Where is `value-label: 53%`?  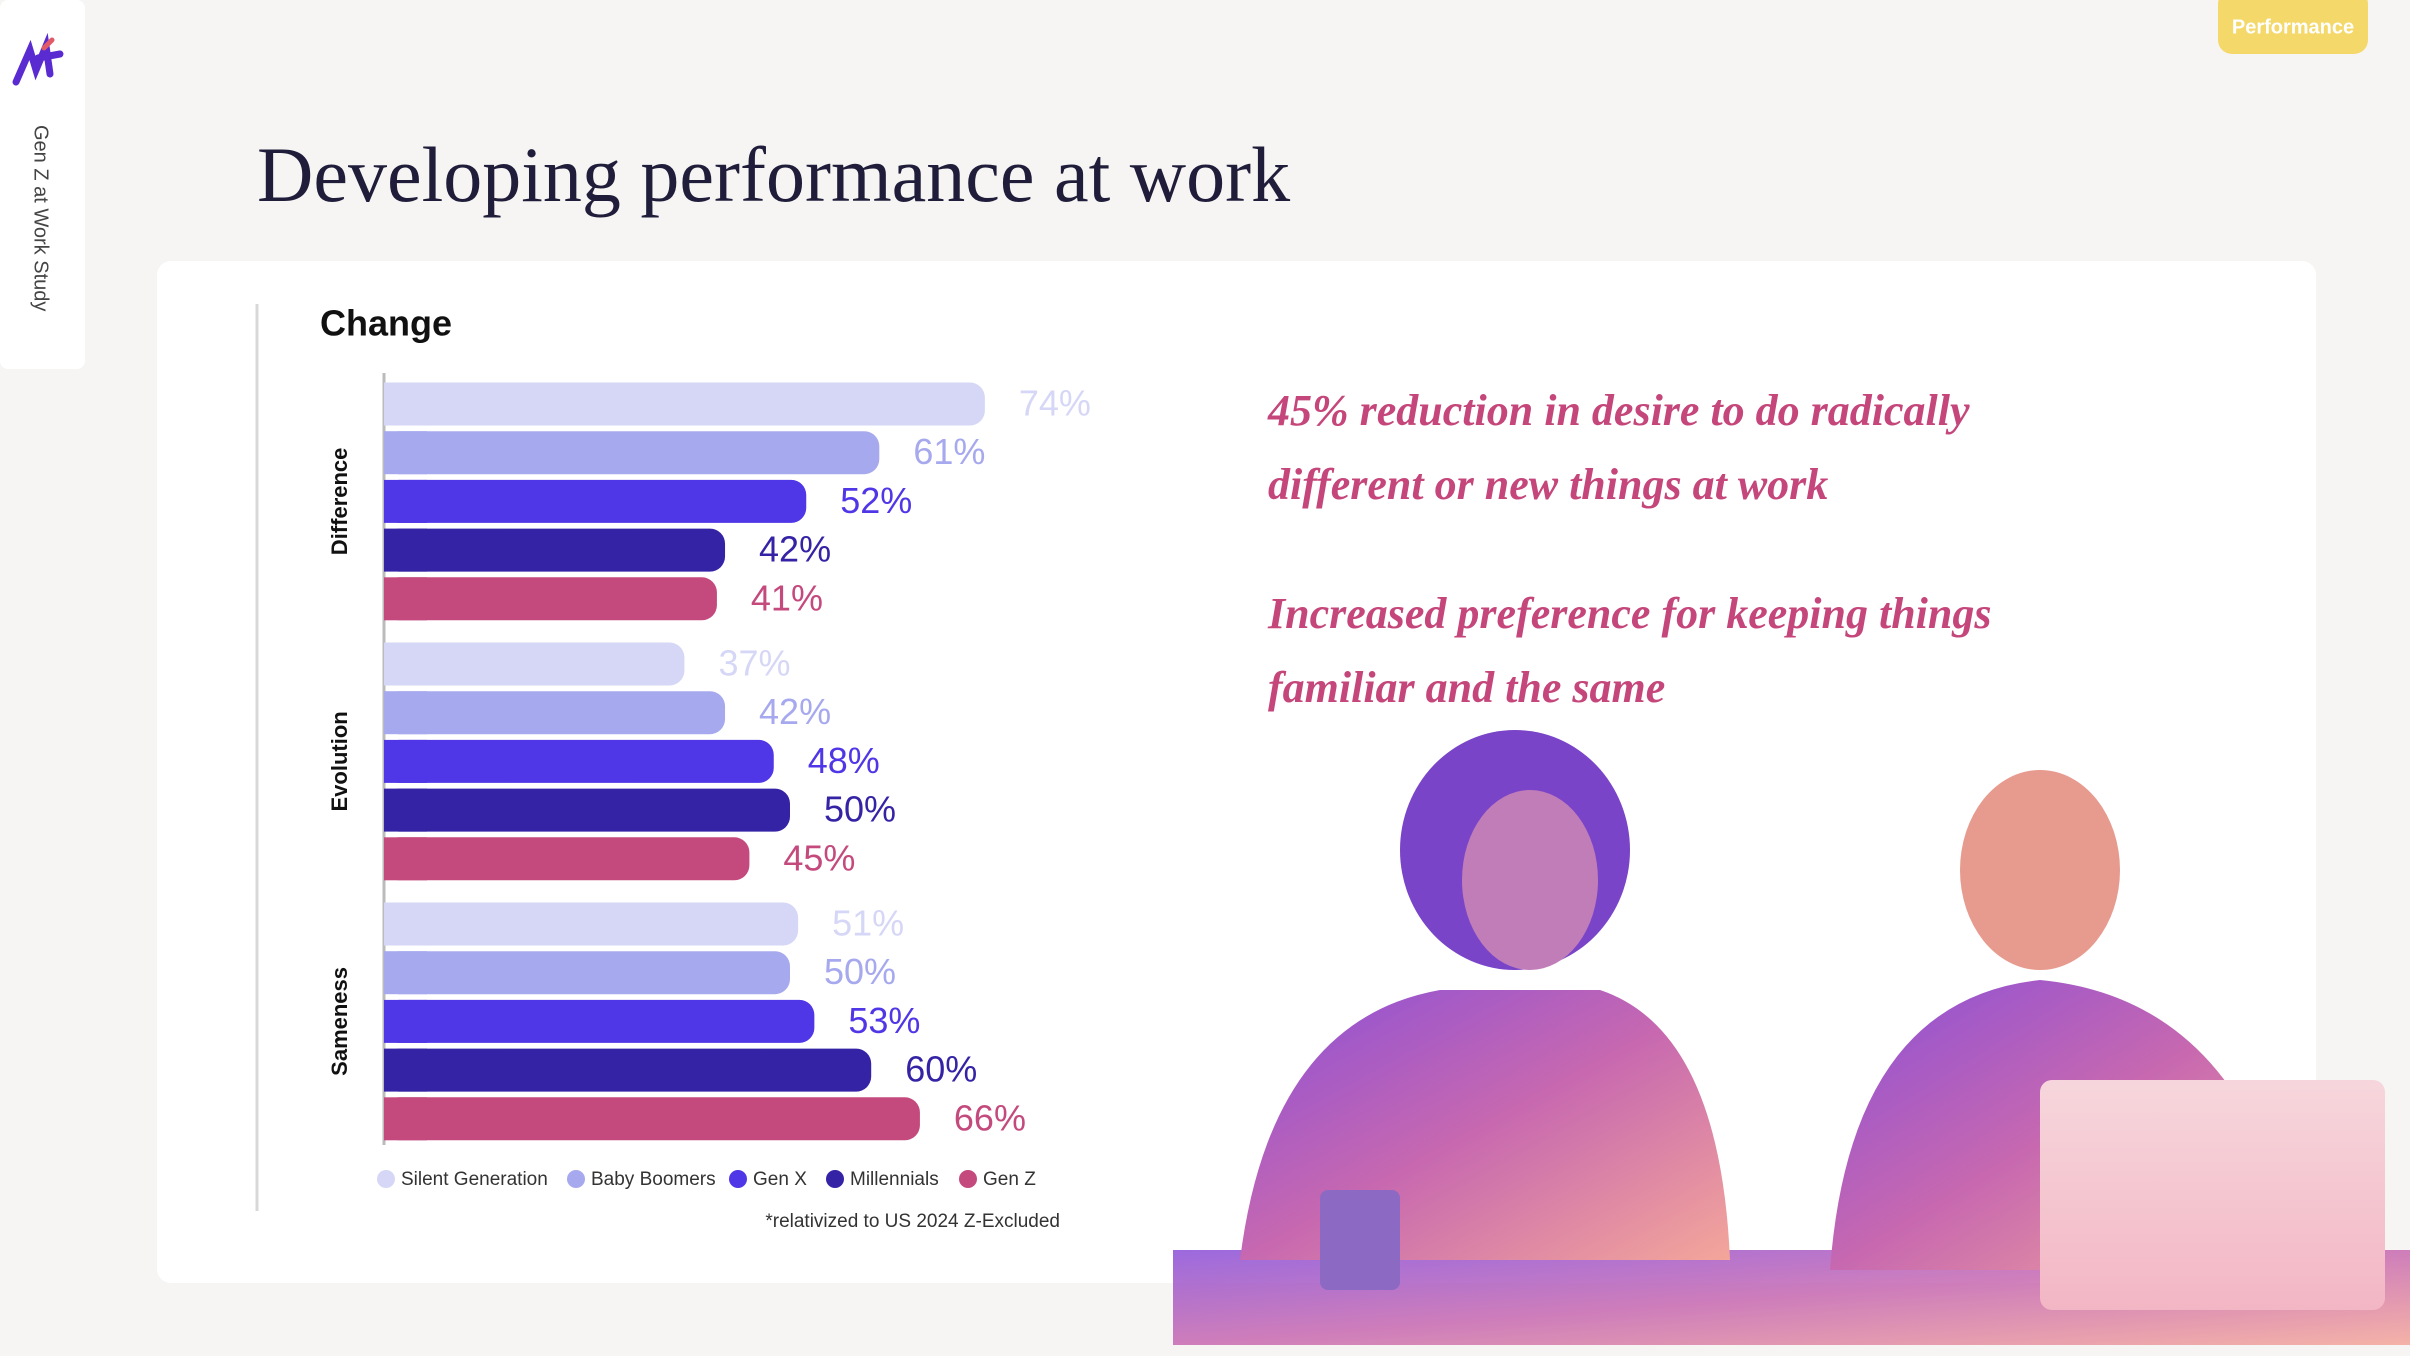 value-label: 53% is located at coordinates (884, 1020).